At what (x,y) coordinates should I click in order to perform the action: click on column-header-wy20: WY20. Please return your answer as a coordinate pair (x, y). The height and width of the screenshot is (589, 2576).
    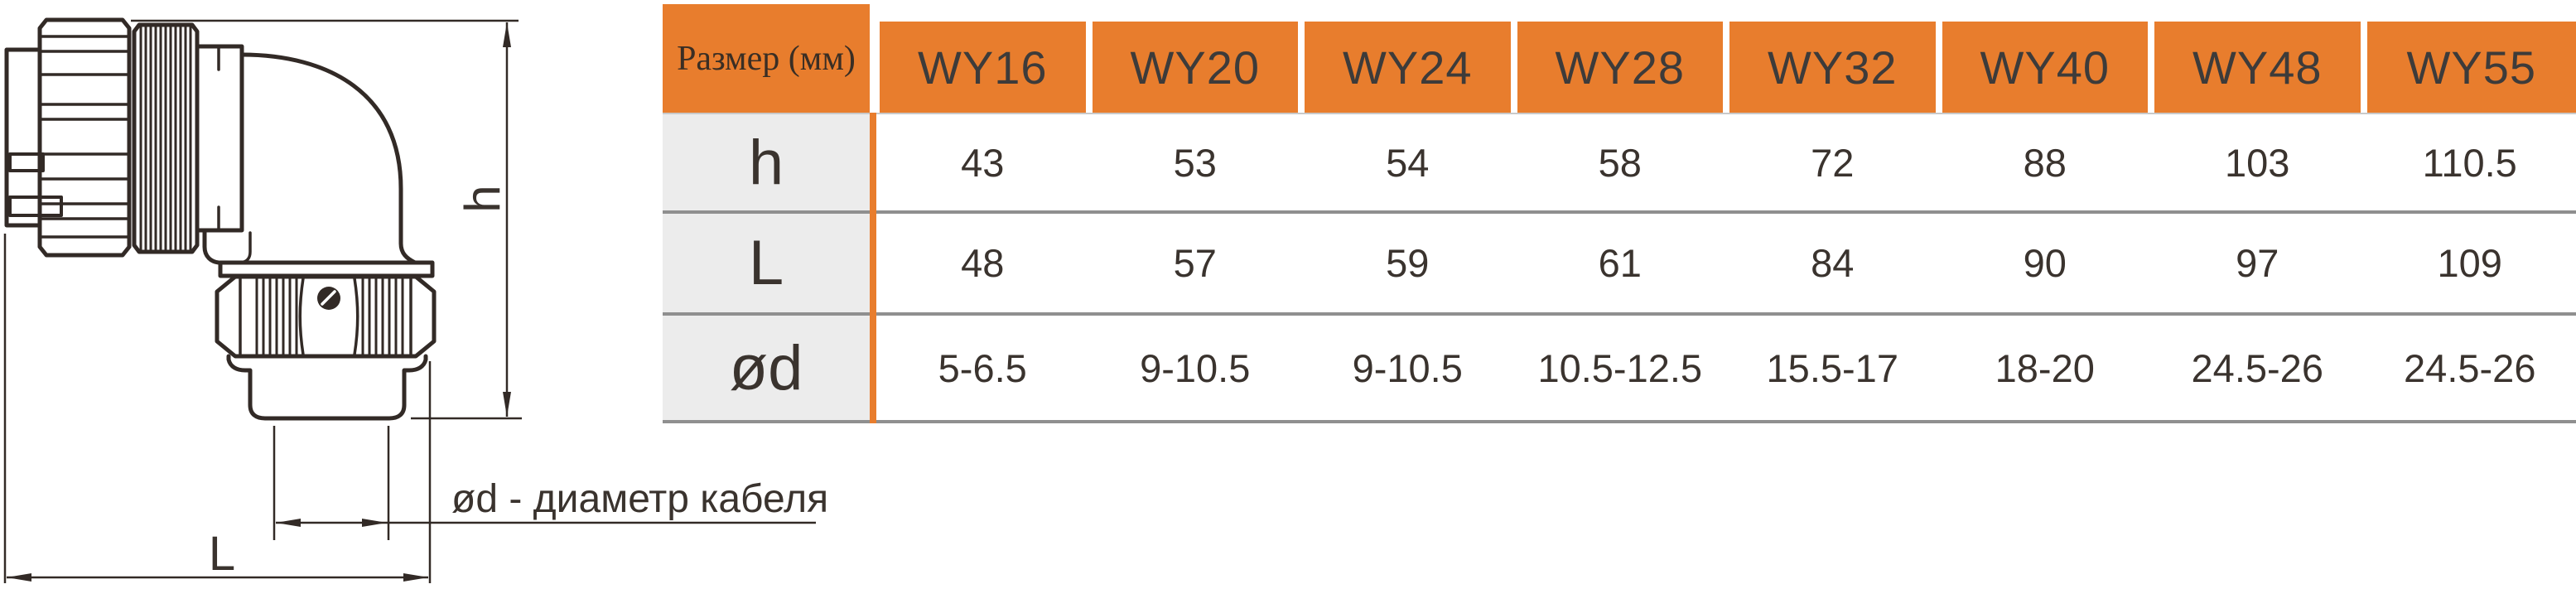
    Looking at the image, I should click on (1195, 67).